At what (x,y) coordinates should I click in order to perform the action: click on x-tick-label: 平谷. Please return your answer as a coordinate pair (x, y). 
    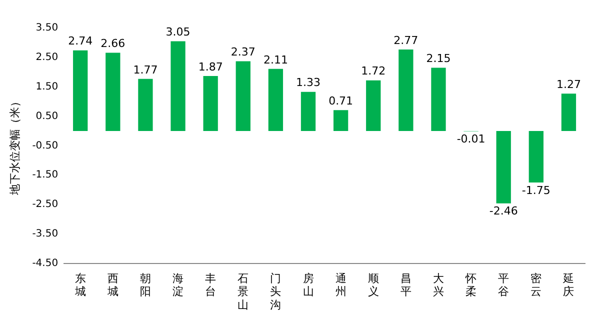
    Looking at the image, I should click on (504, 285).